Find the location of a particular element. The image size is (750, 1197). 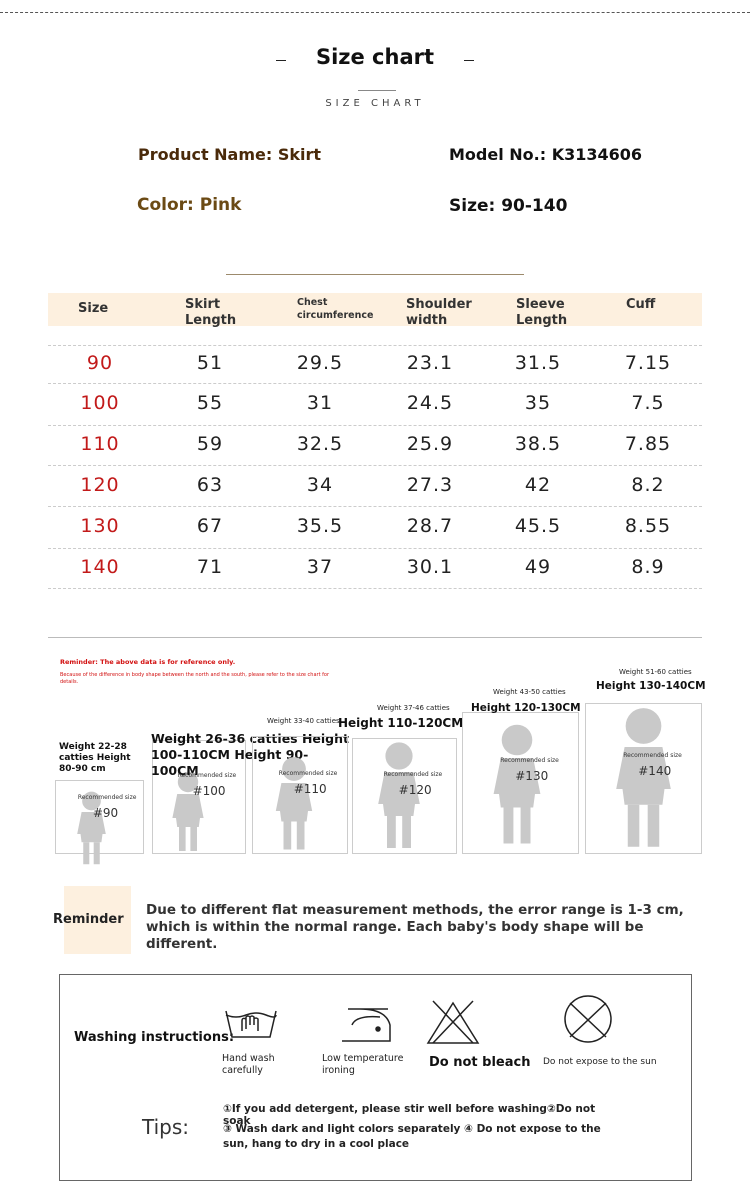

table-cell: 51 is located at coordinates (210, 363).